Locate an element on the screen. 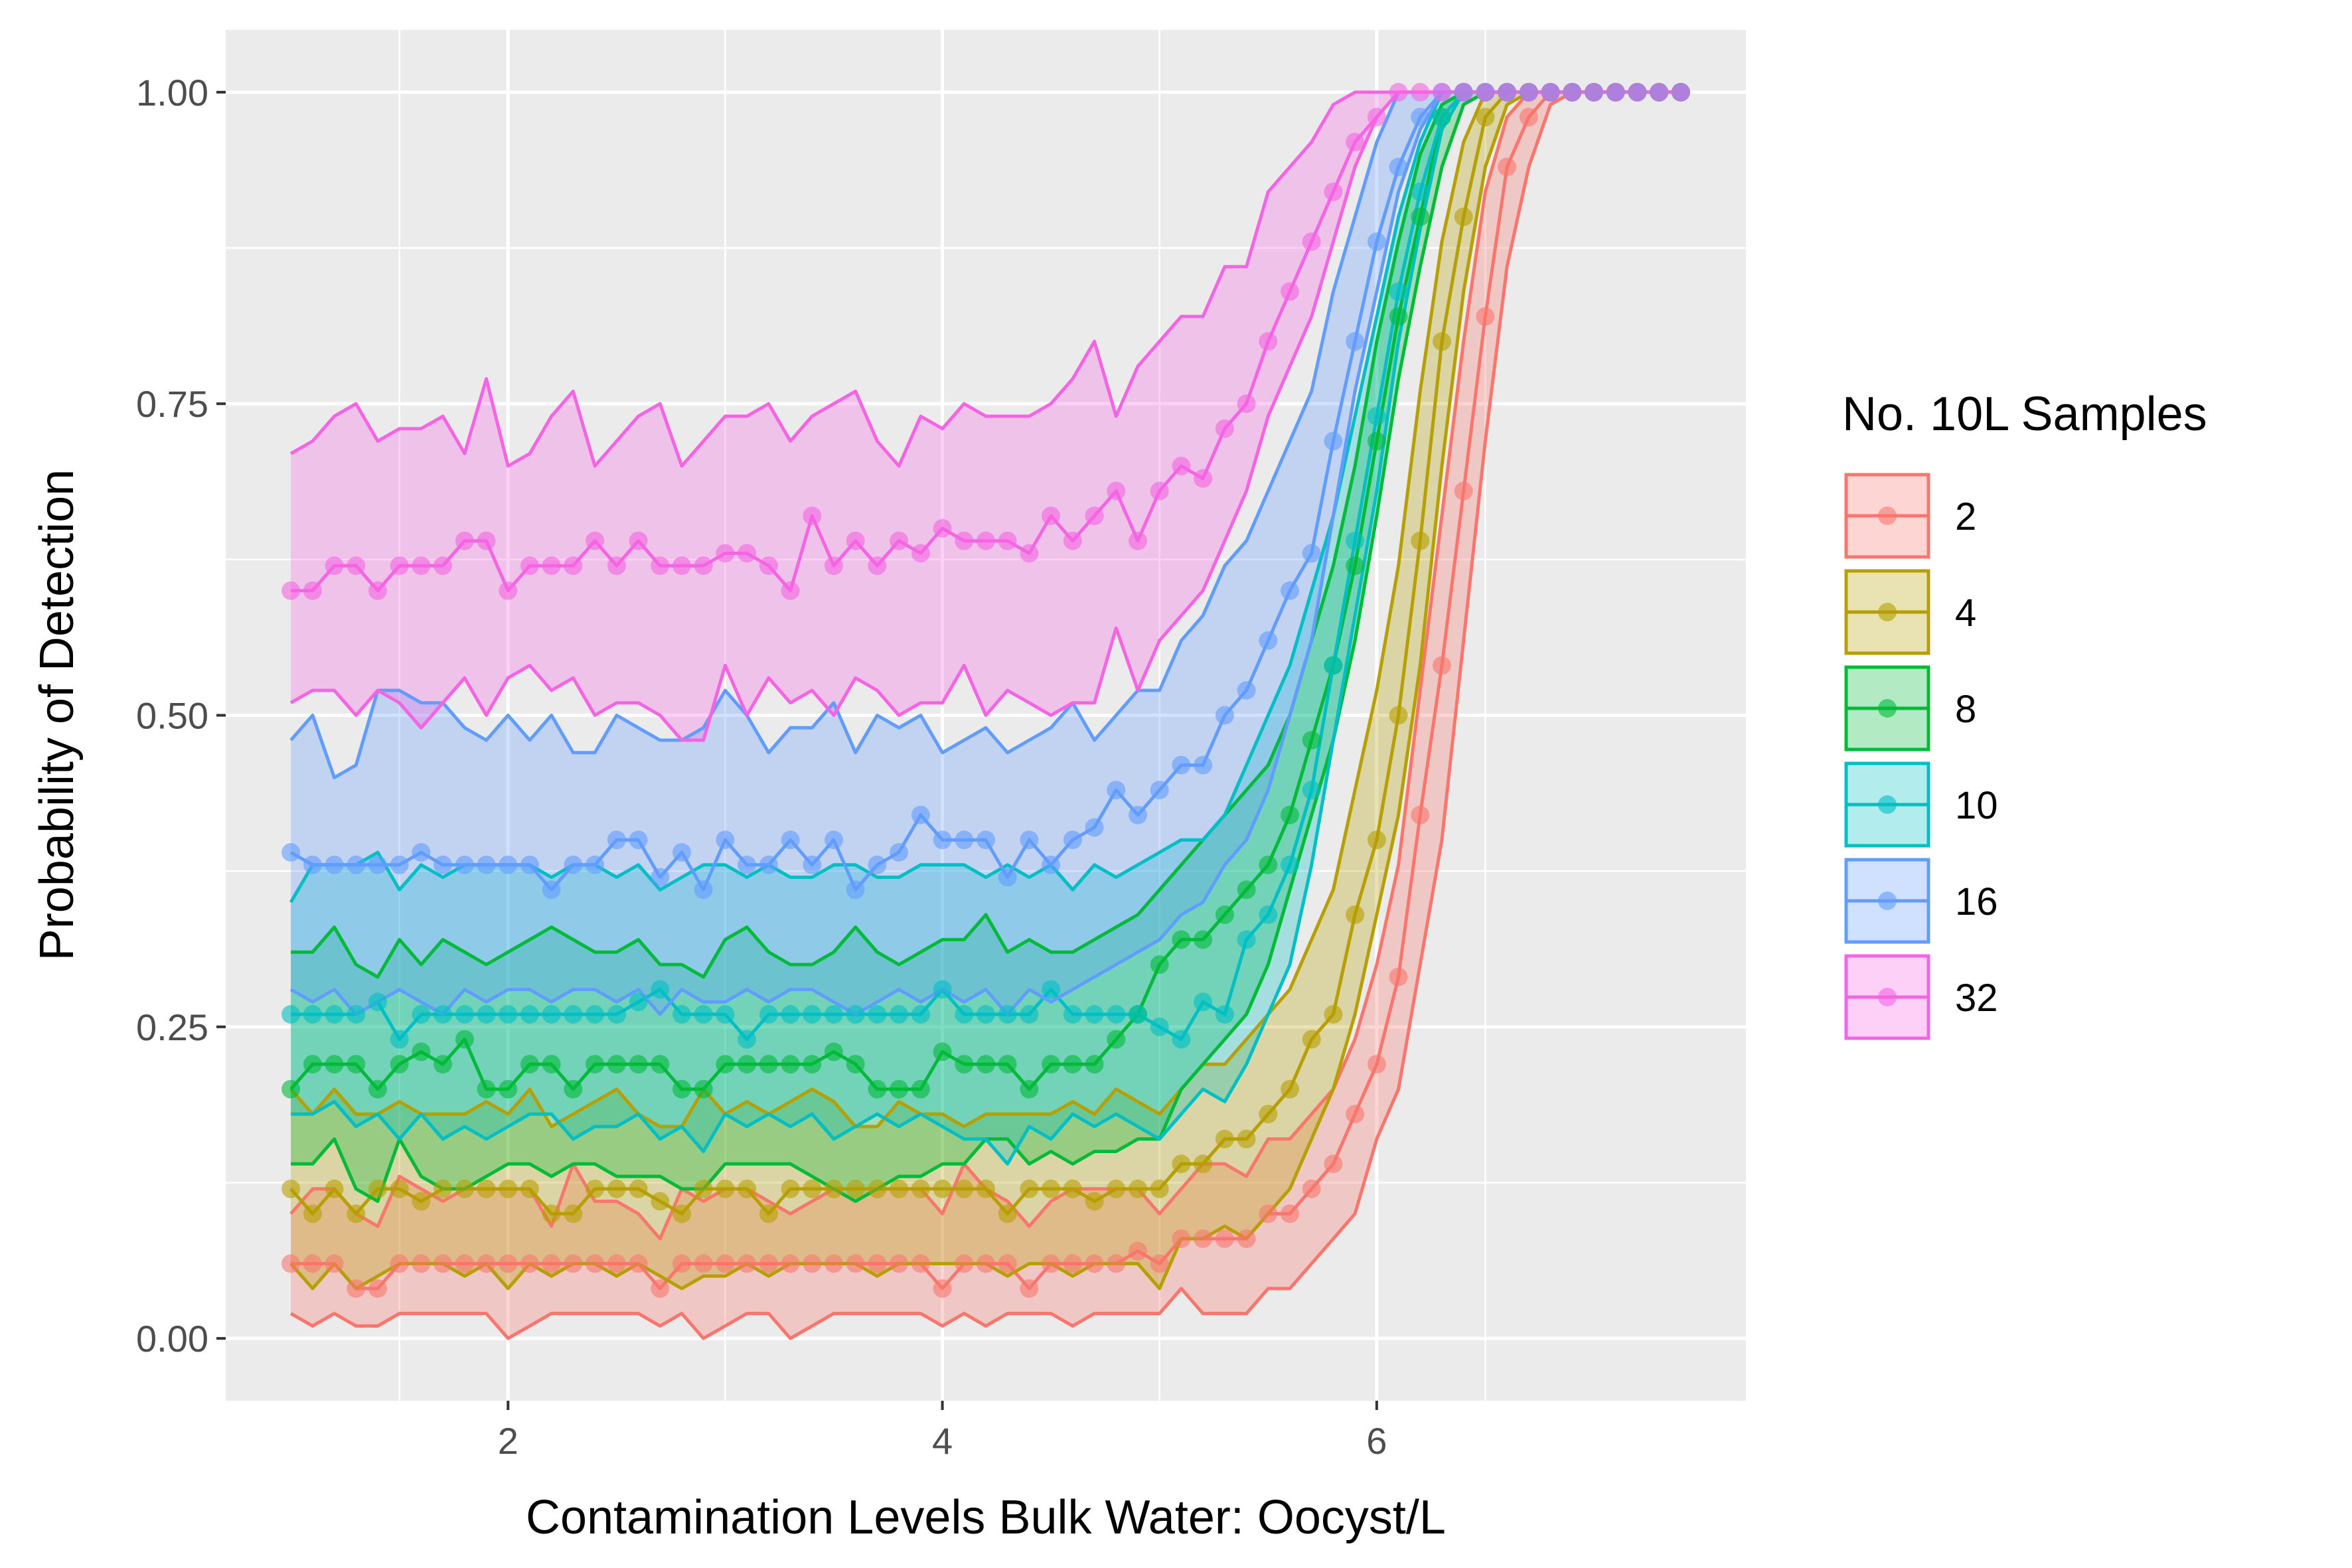 This screenshot has width=2352, height=1568. legend-label-16: 16 is located at coordinates (1977, 902).